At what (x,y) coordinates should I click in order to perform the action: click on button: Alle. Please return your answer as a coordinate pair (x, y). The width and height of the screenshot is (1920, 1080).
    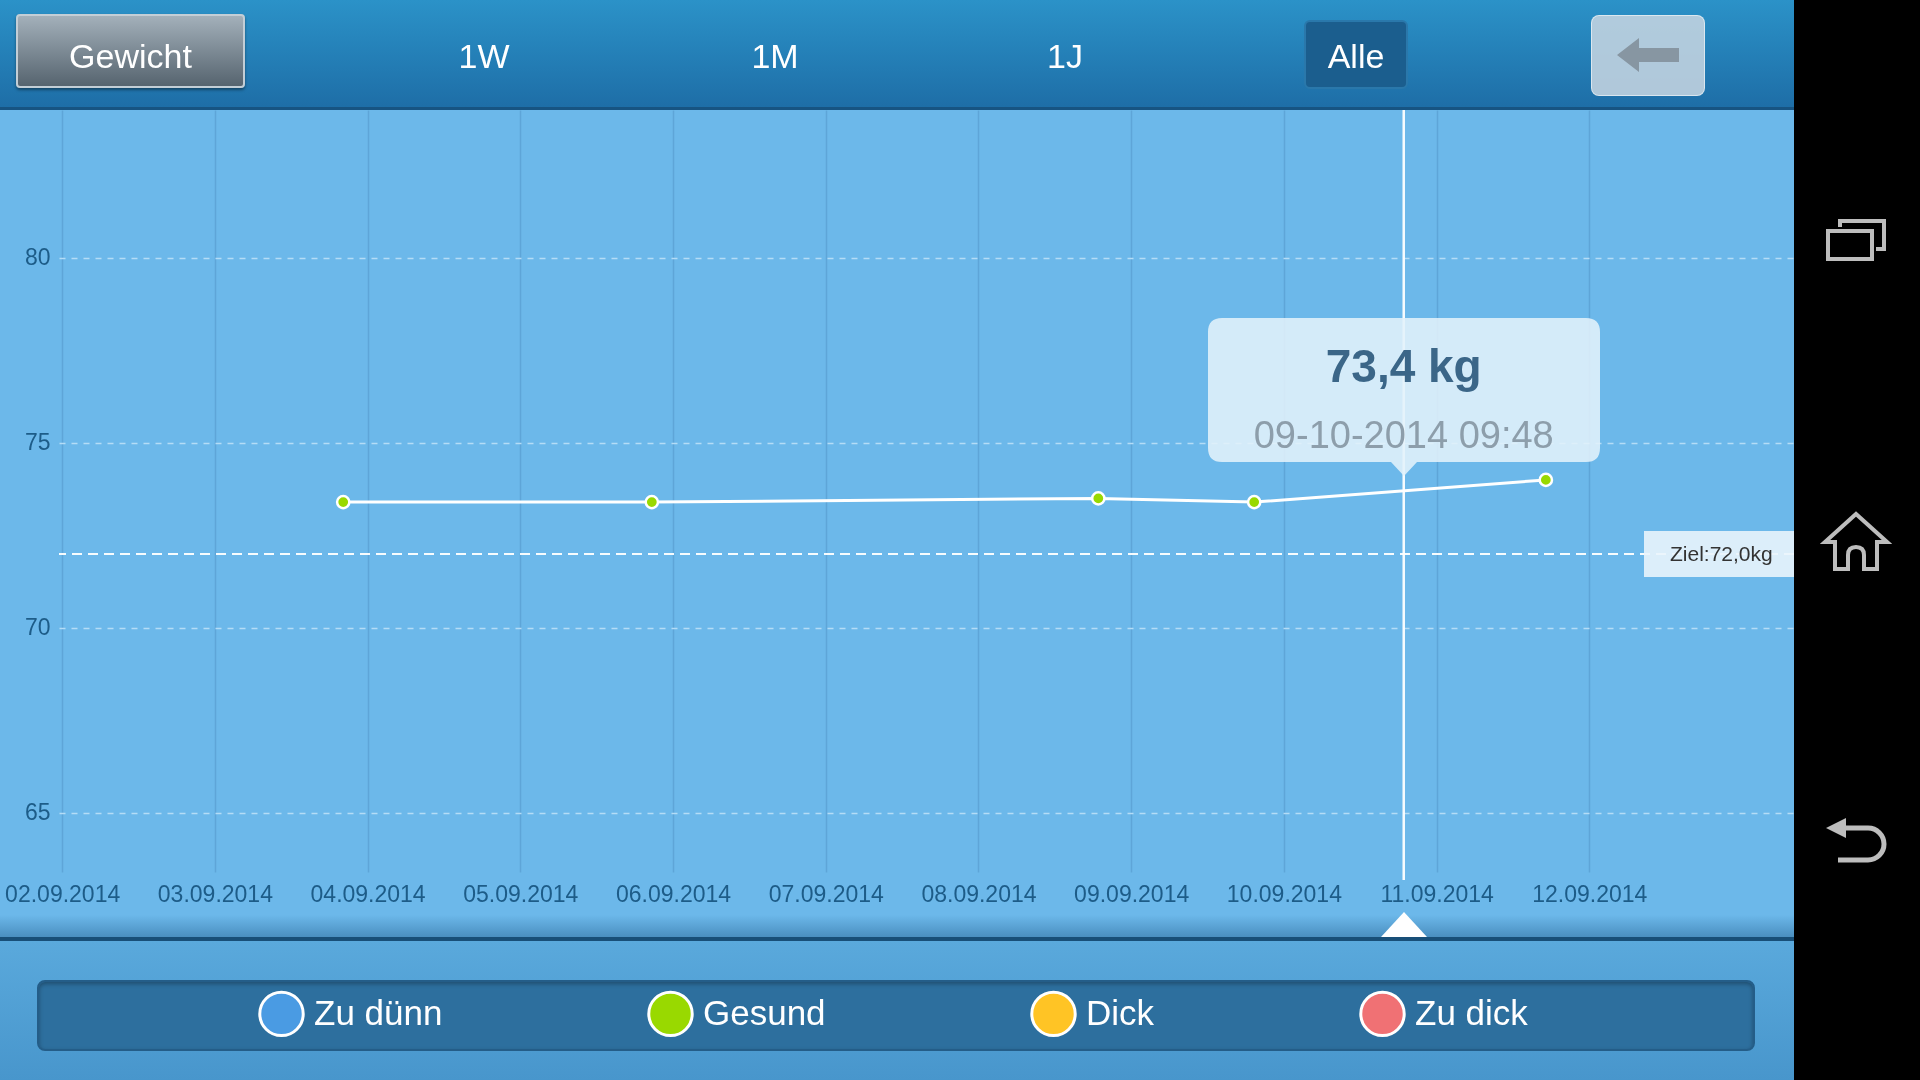
    Looking at the image, I should click on (1356, 54).